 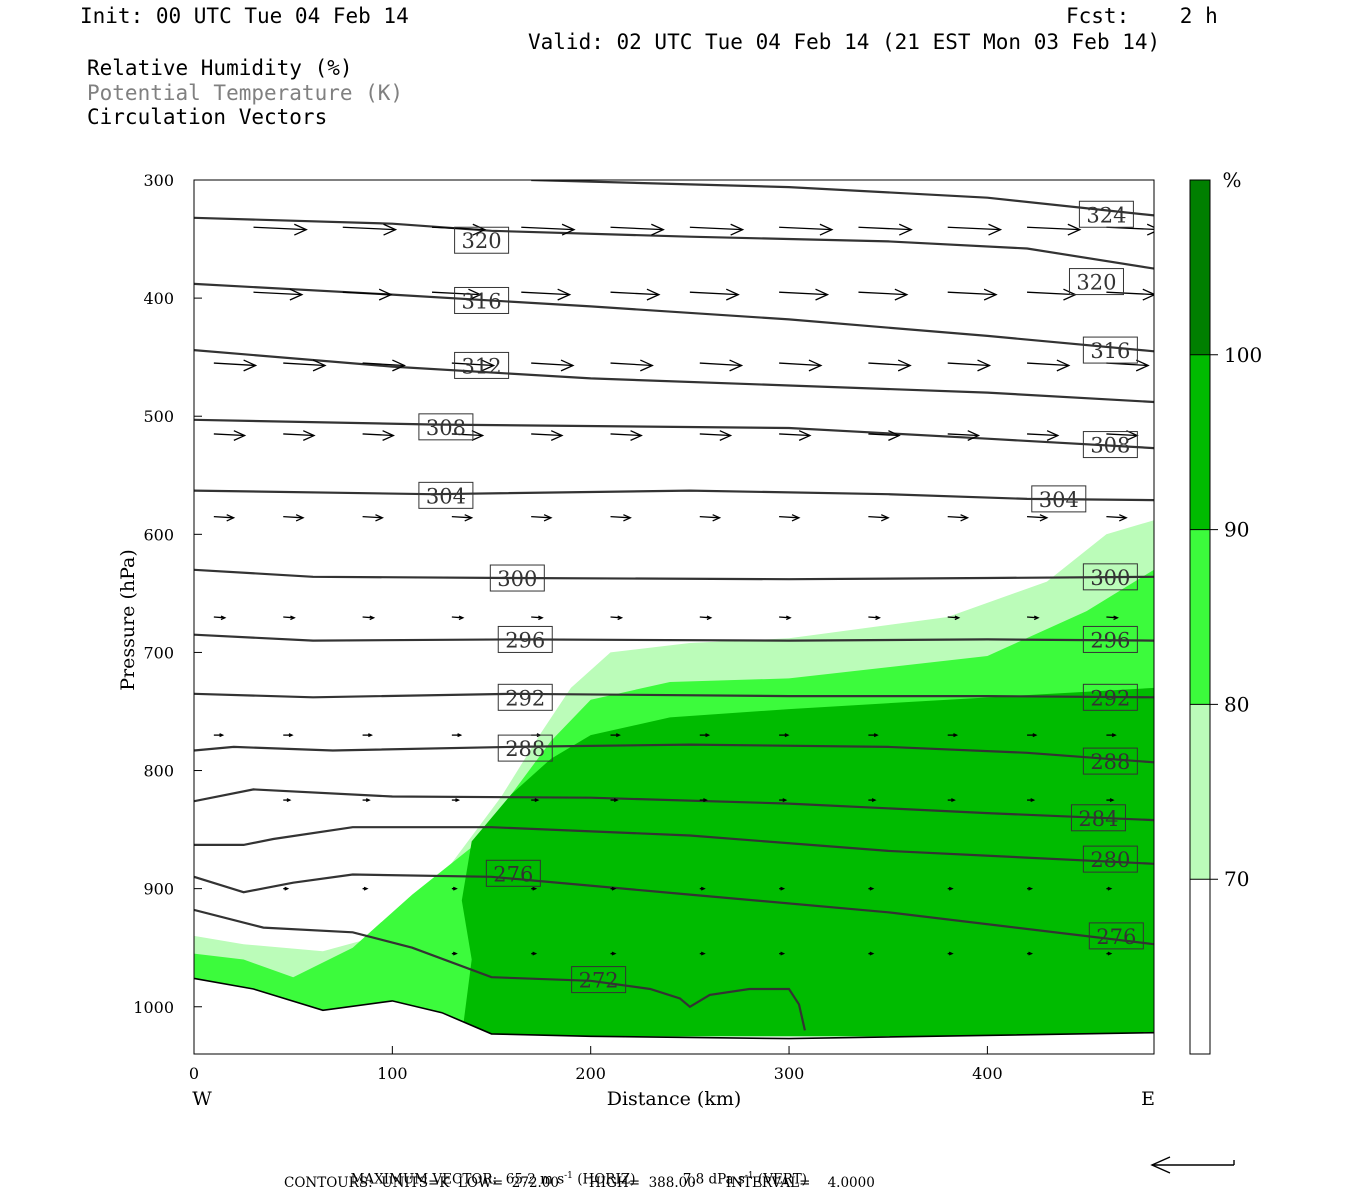 I want to click on horiz-exponent: -1, so click(x=568, y=1175).